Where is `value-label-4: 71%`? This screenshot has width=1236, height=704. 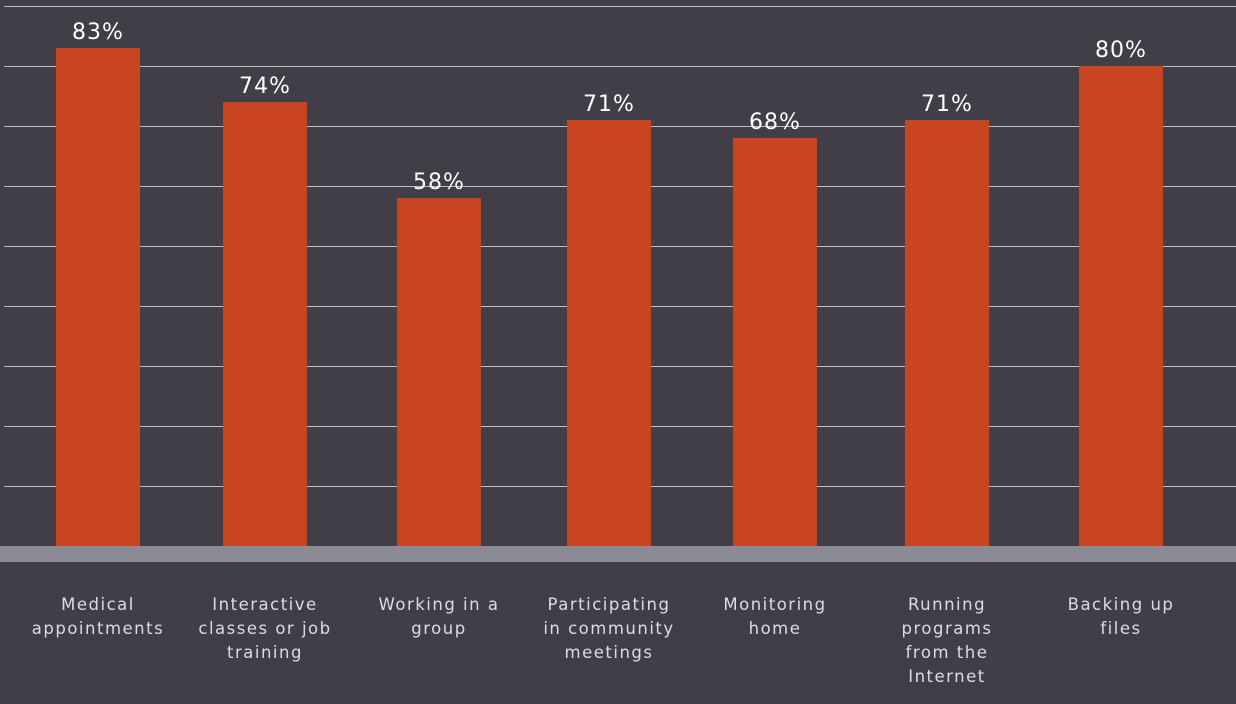
value-label-4: 71% is located at coordinates (609, 104).